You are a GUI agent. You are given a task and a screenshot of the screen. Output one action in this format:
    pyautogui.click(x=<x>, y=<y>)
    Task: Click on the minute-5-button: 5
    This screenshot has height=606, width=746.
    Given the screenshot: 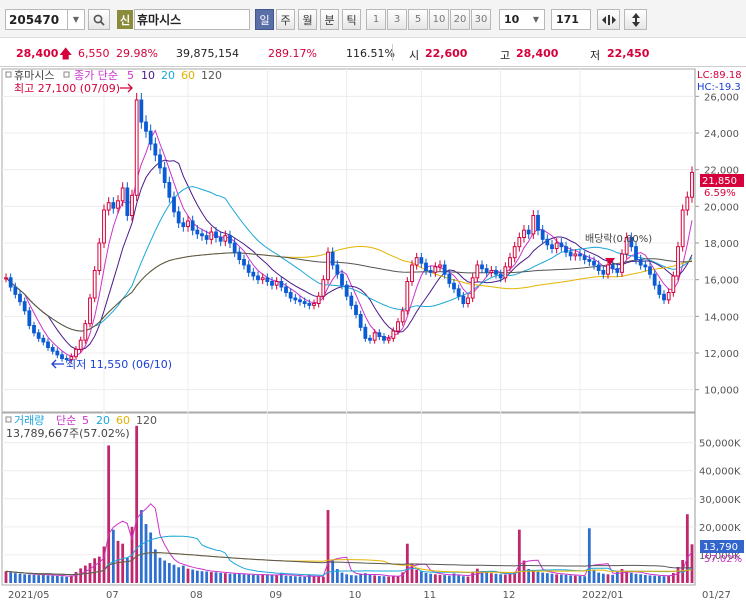 What is the action you would take?
    pyautogui.click(x=418, y=19)
    